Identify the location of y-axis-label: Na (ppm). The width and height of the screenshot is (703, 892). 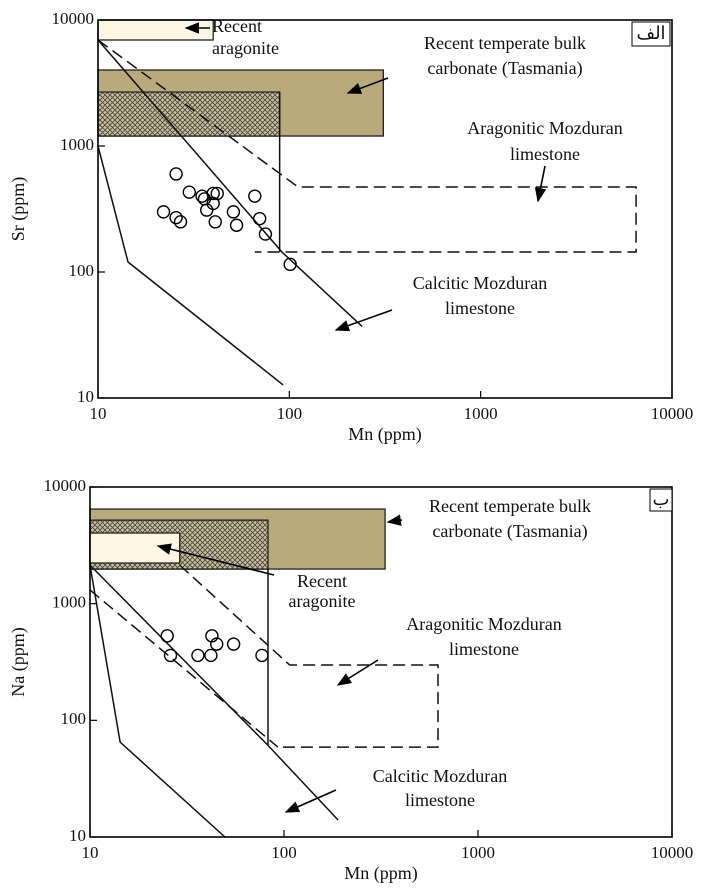
(18, 661).